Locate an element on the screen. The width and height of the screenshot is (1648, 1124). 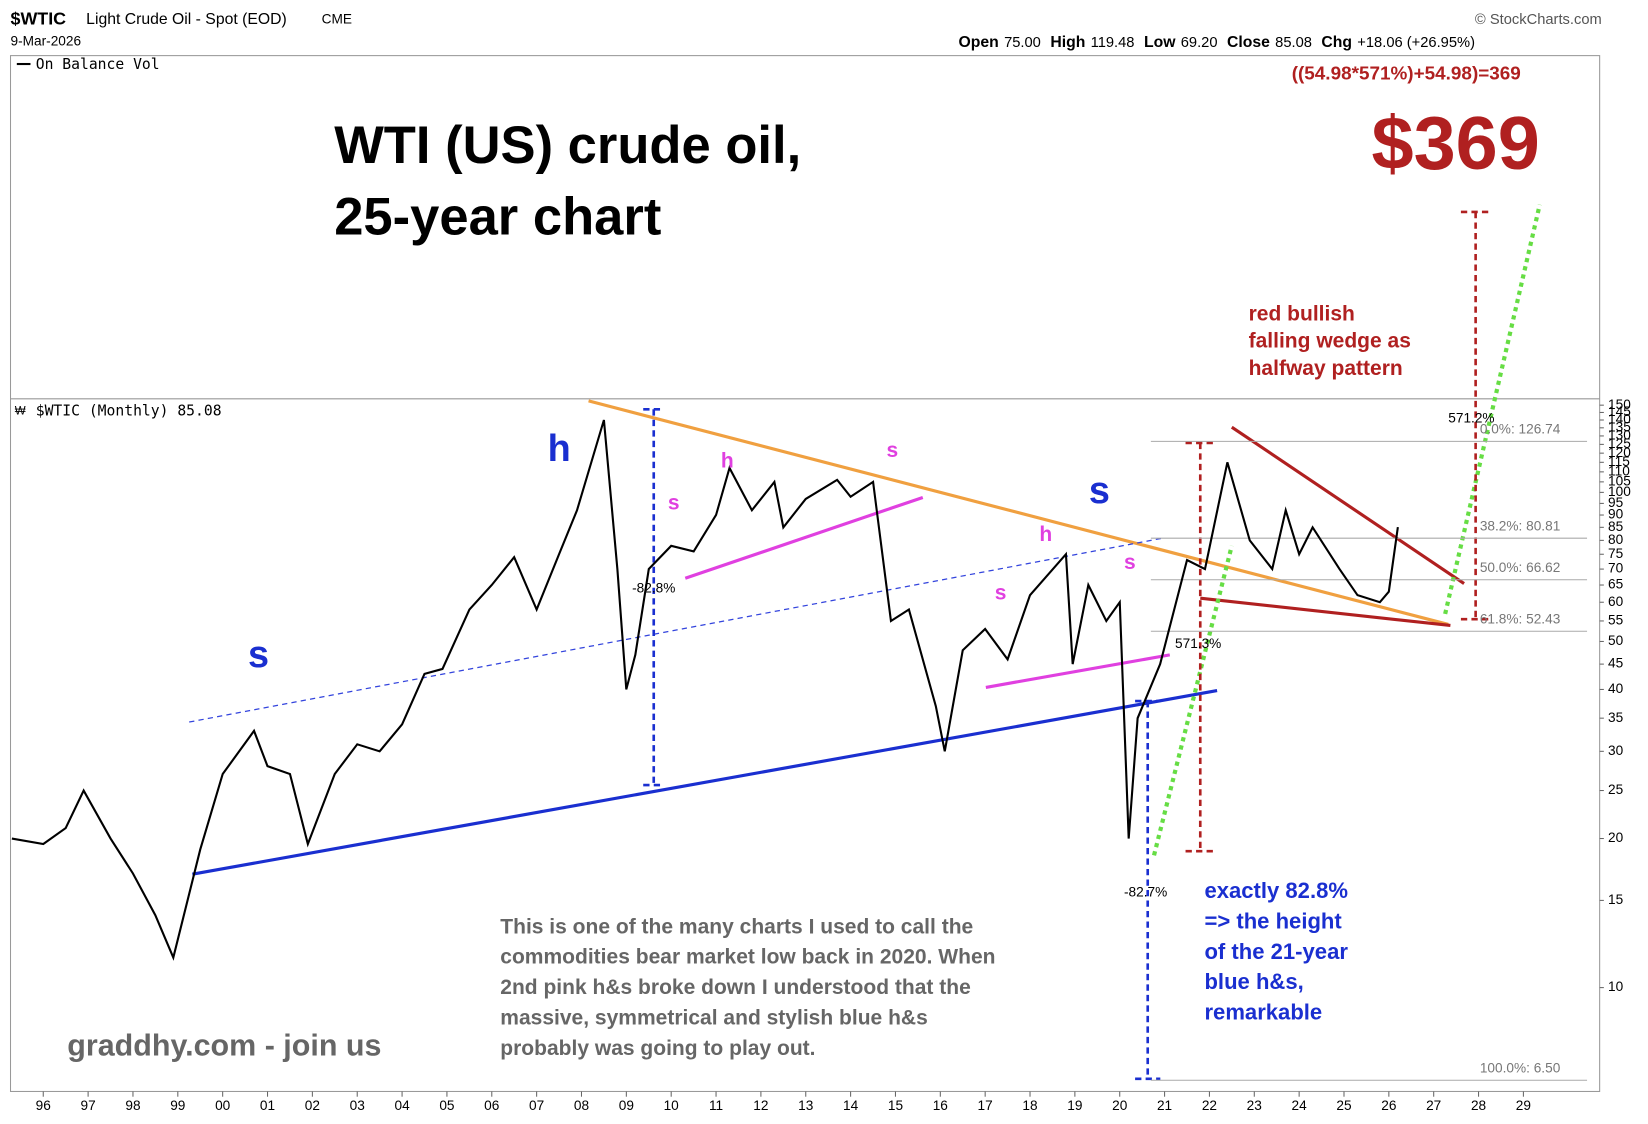
y-tick-label: 75 is located at coordinates (1616, 553).